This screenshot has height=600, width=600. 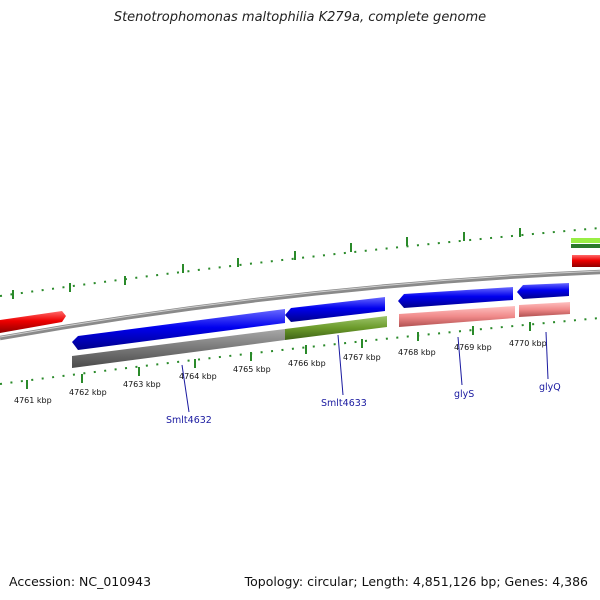 I want to click on cds-smlt4633, so click(x=335, y=309).